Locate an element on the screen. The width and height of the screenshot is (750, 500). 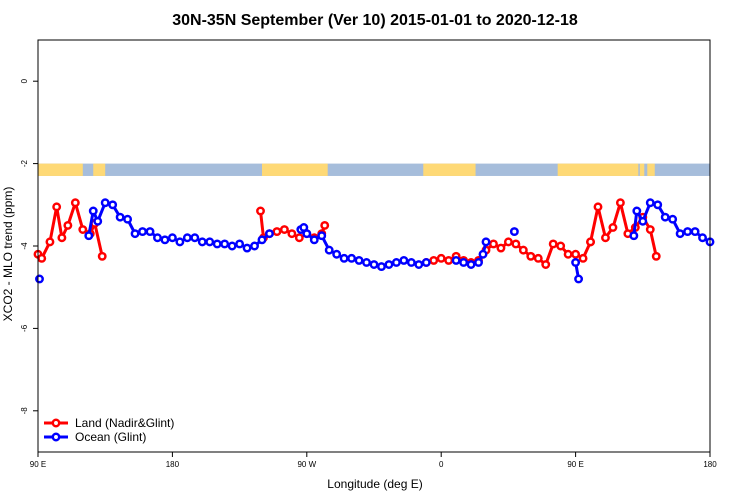
legend-marker is located at coordinates (56, 437).